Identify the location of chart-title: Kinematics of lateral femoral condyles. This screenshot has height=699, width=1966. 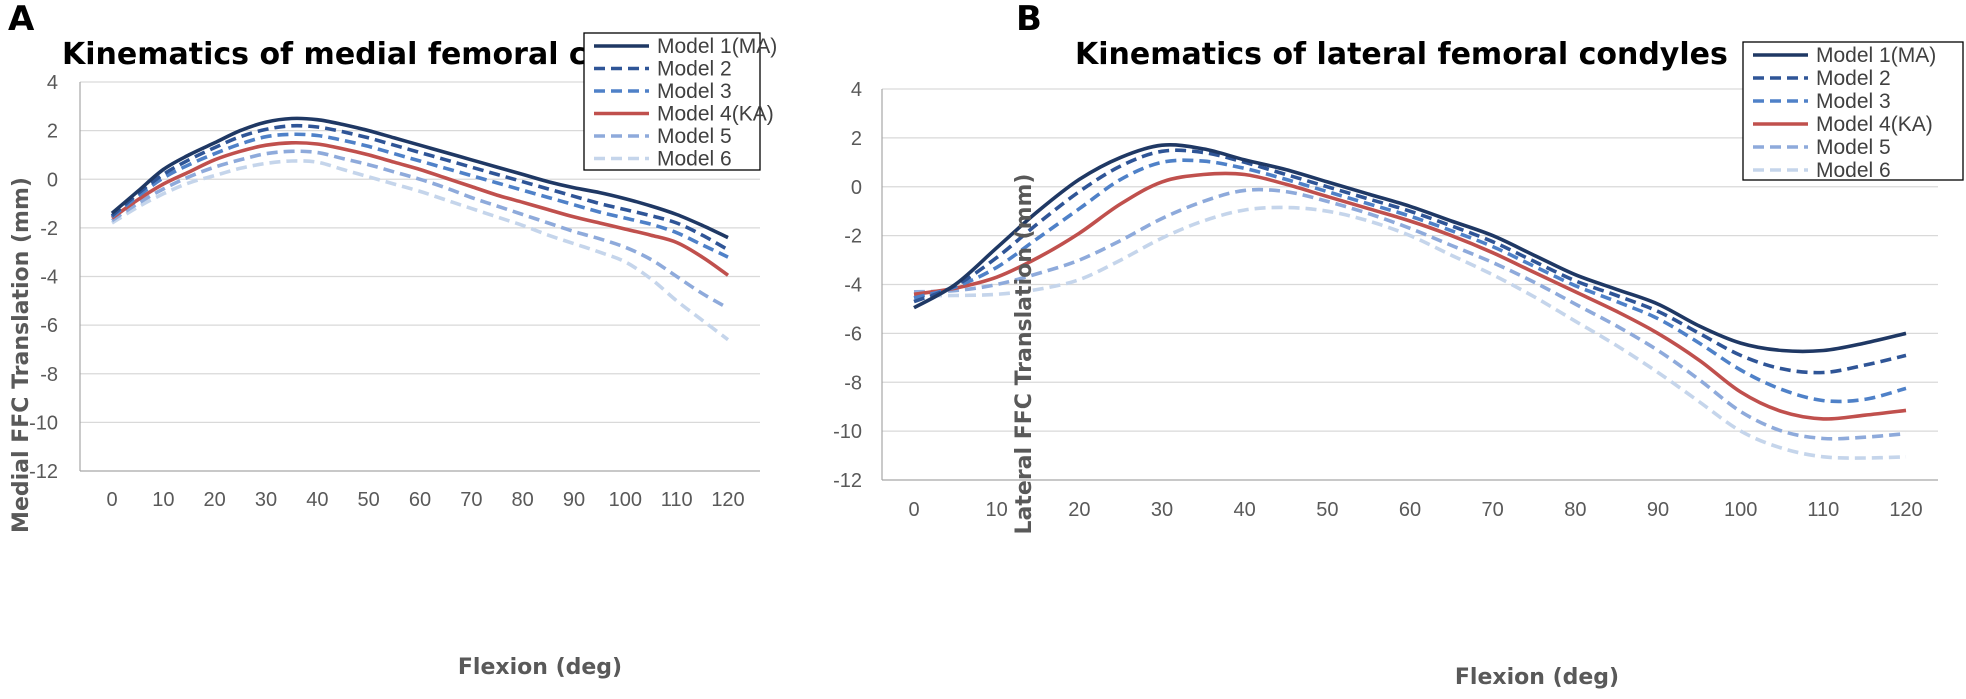
(1401, 54).